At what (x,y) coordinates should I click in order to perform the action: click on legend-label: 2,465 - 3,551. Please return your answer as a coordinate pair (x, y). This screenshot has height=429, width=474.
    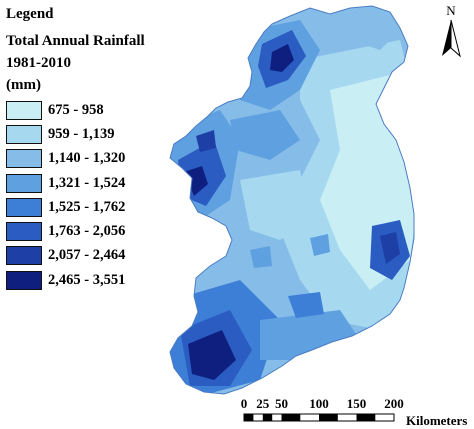
    Looking at the image, I should click on (87, 279).